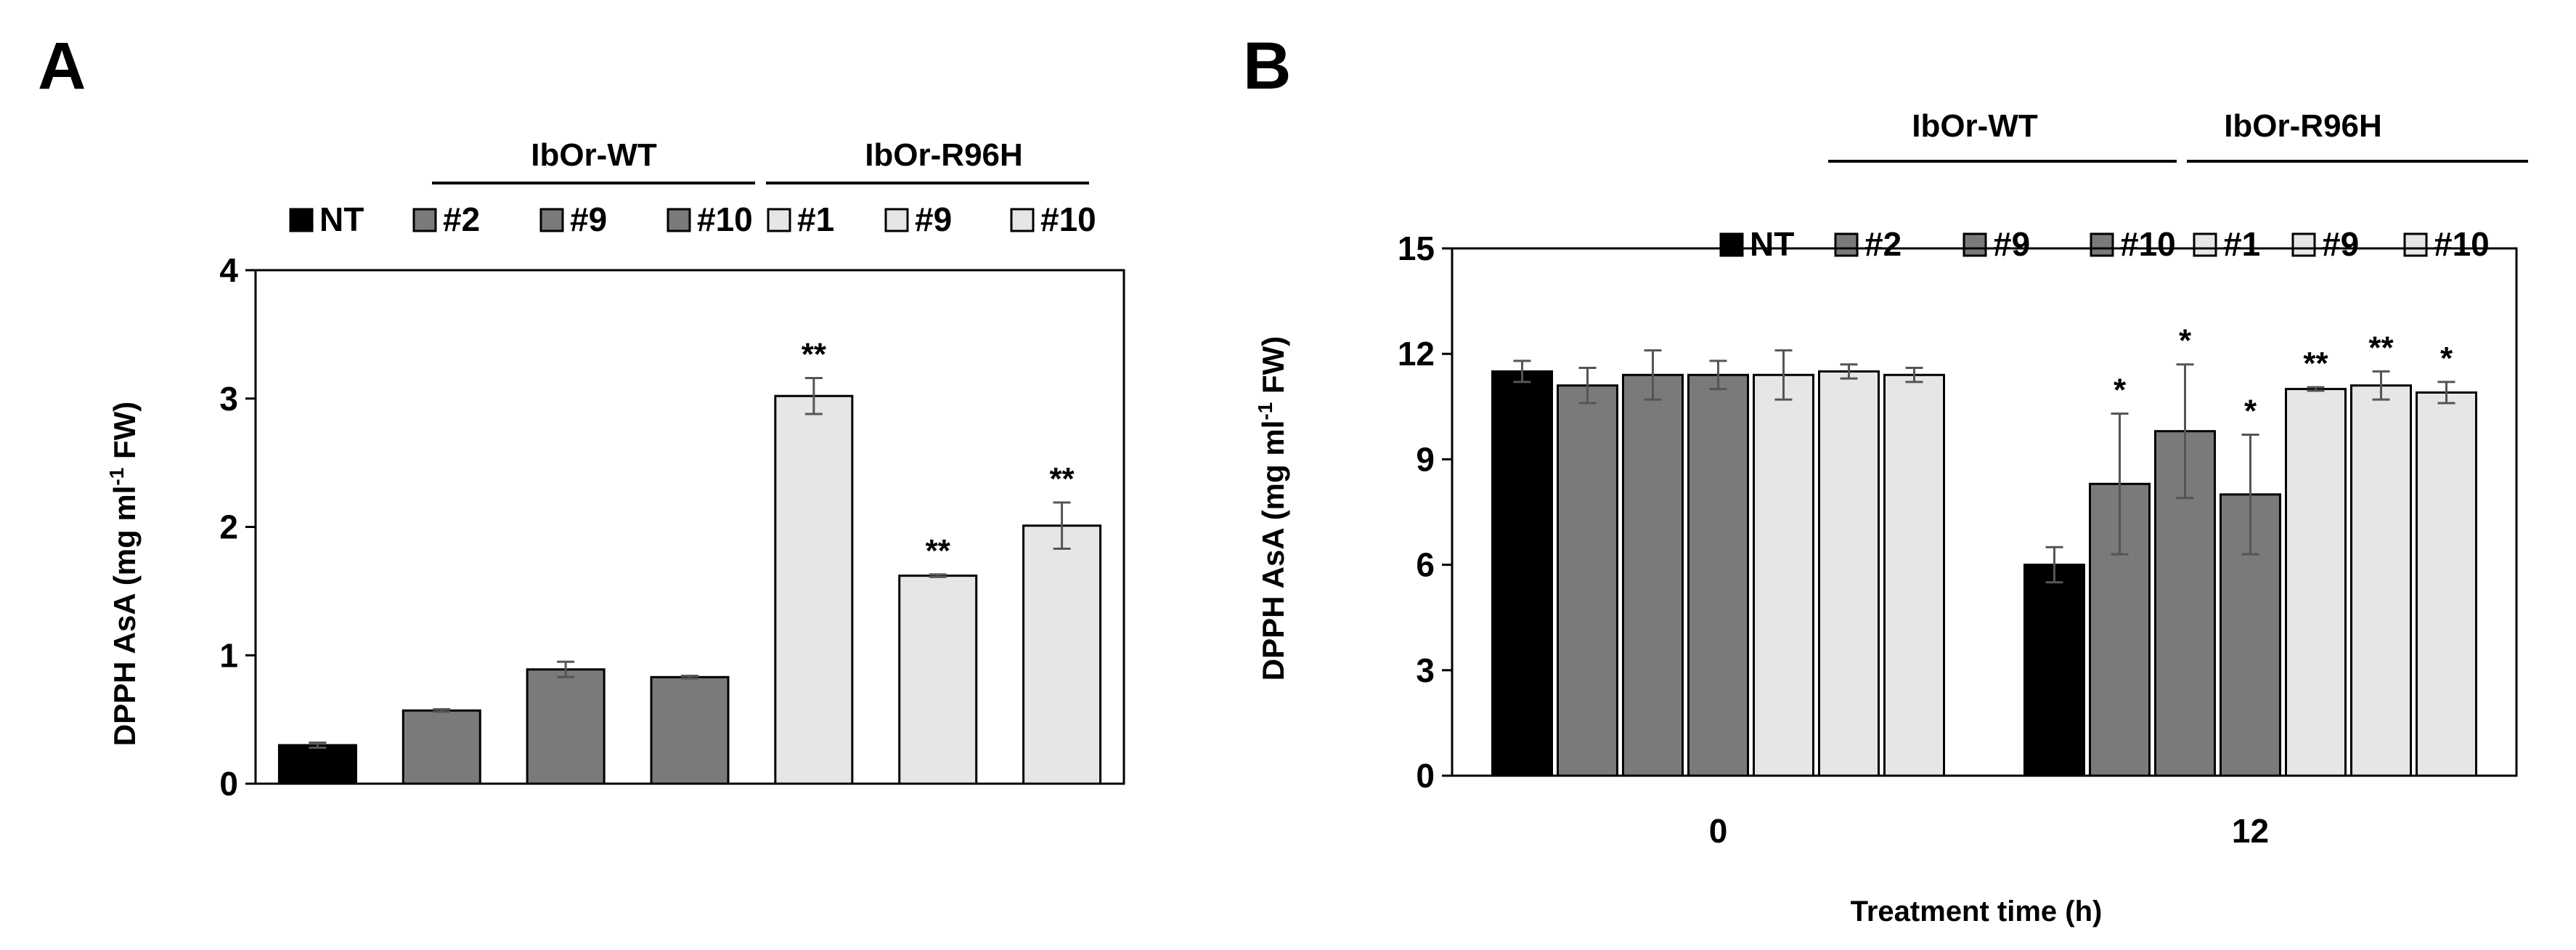 Image resolution: width=2576 pixels, height=950 pixels. What do you see at coordinates (2340, 244) in the screenshot?
I see `panel-b-legend-label-6: #9` at bounding box center [2340, 244].